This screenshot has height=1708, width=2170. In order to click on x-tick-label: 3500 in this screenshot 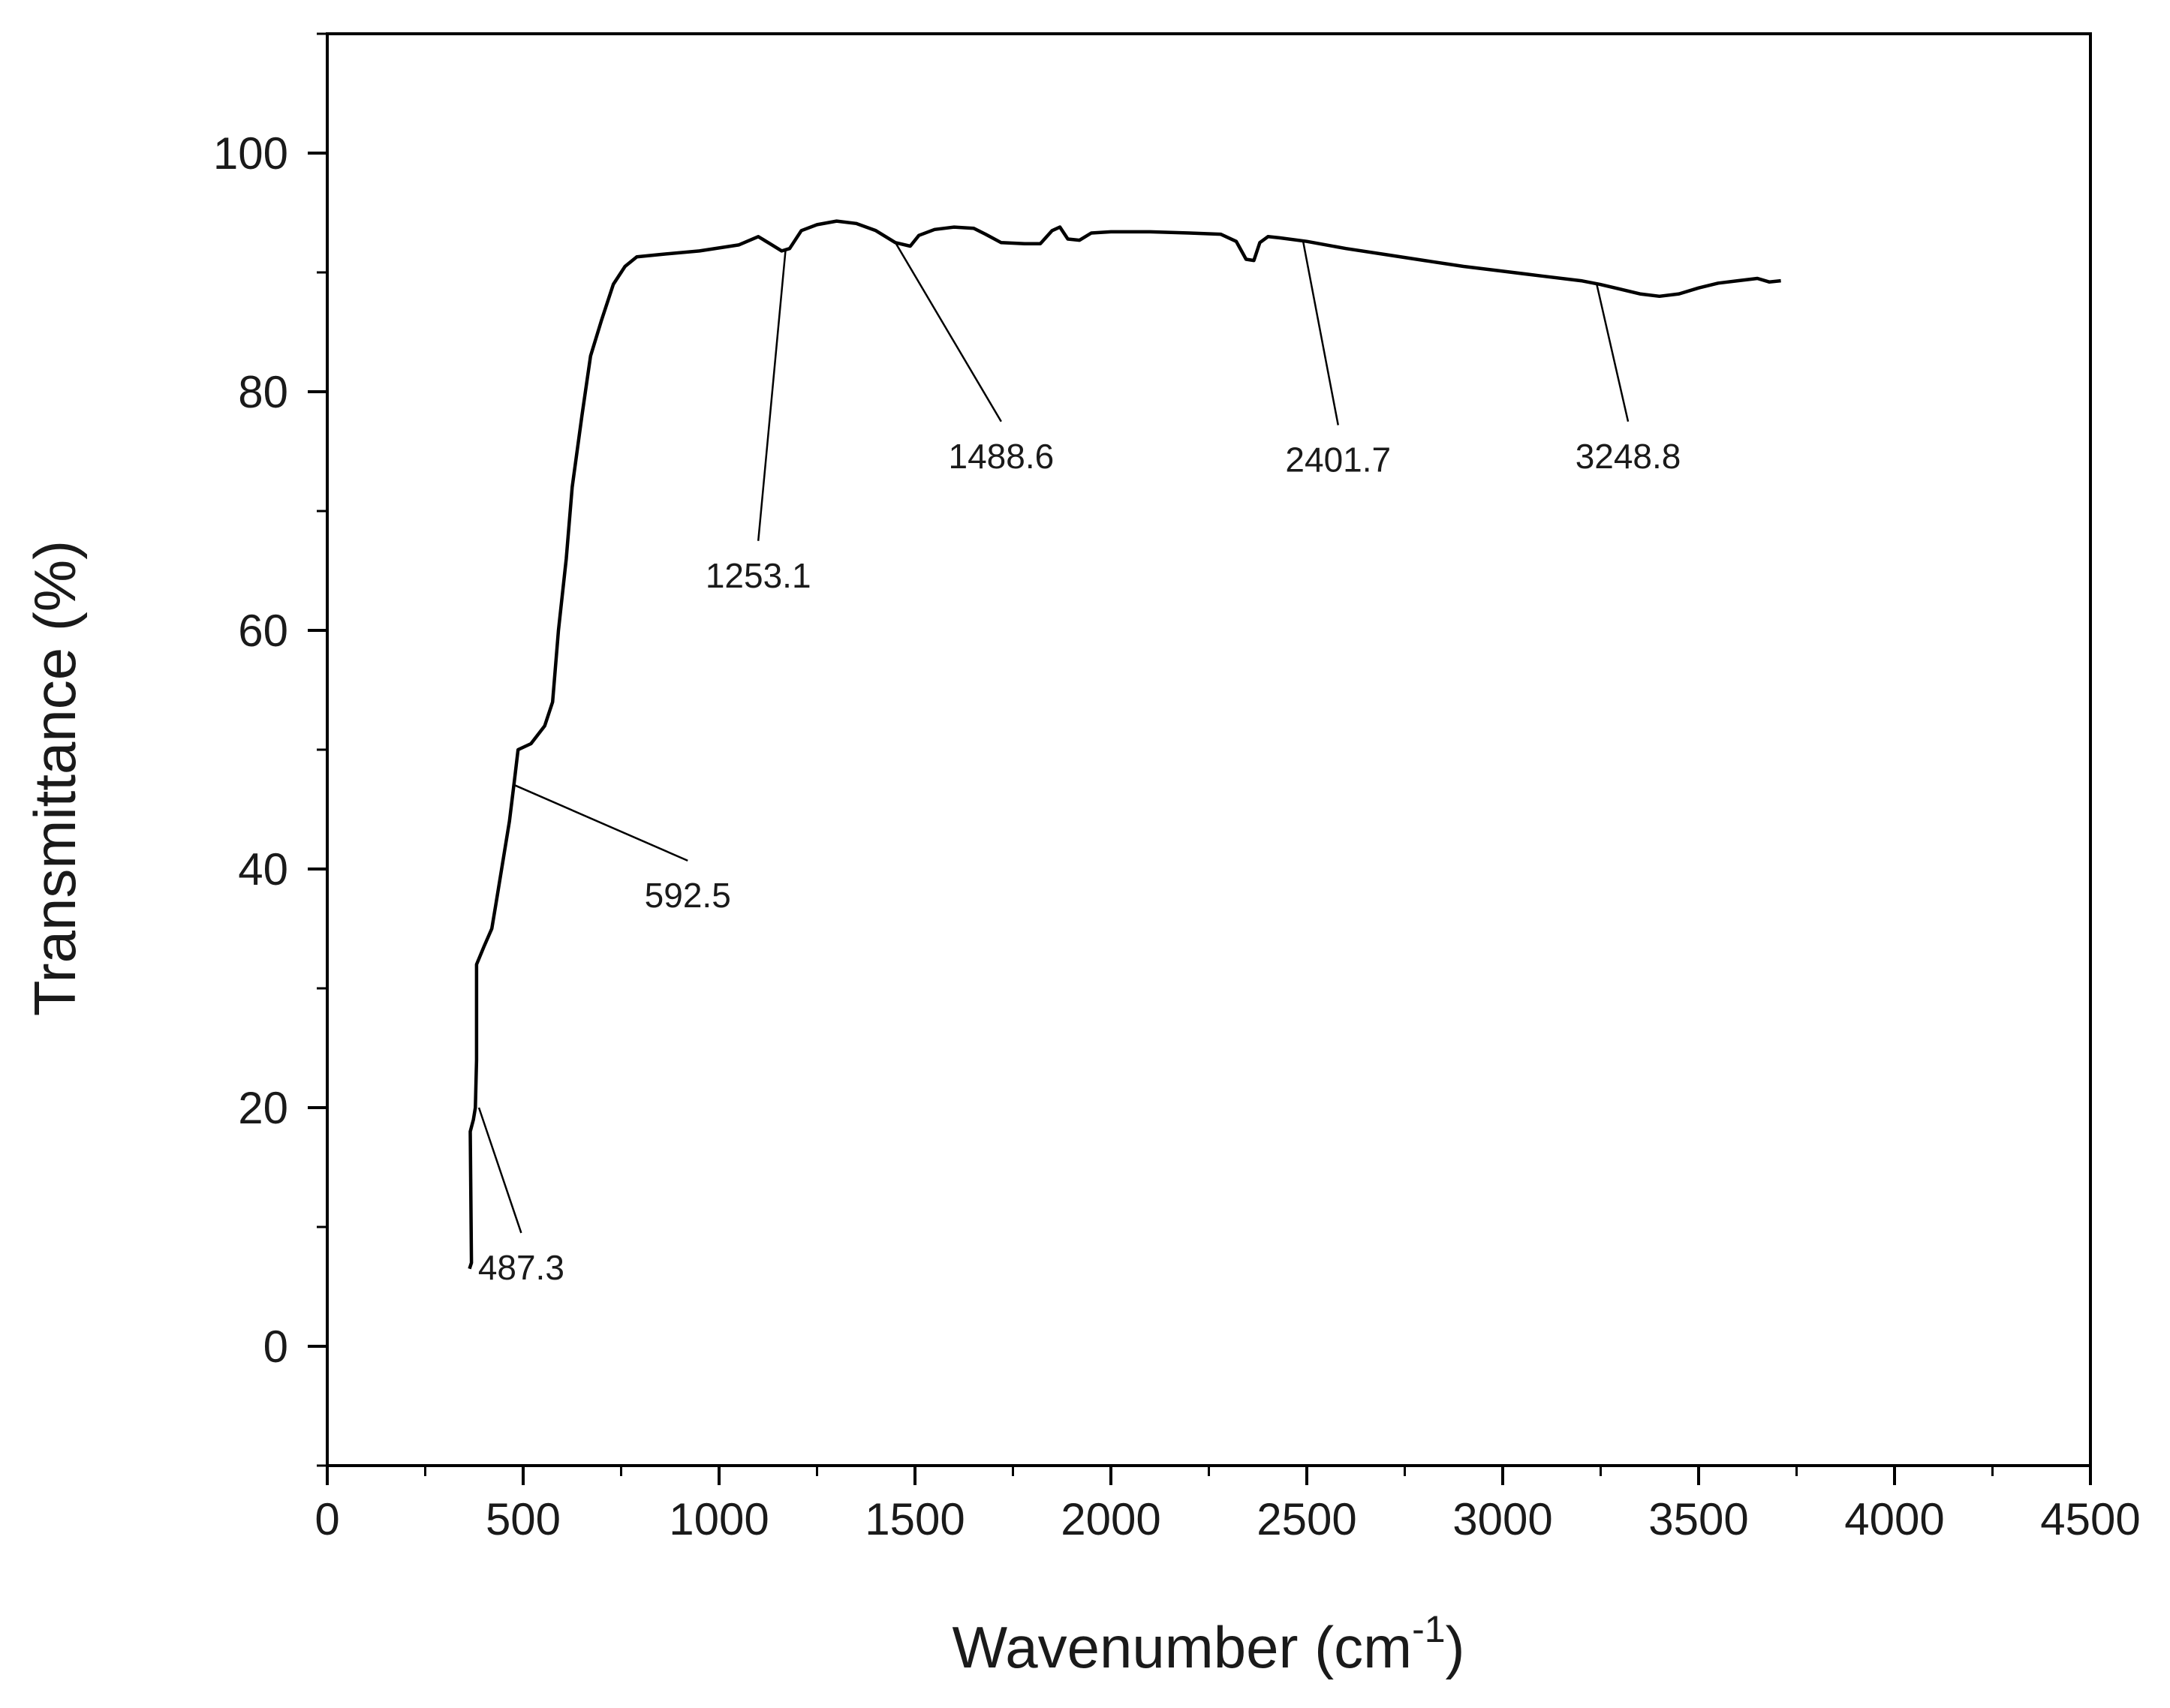, I will do `click(1698, 1519)`.